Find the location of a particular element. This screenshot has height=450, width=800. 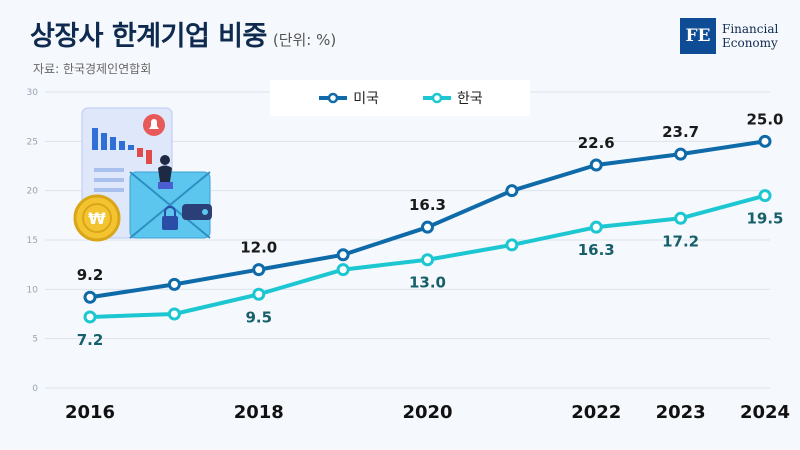

source-note: 자료: 한국경제인연합회 is located at coordinates (92, 69).